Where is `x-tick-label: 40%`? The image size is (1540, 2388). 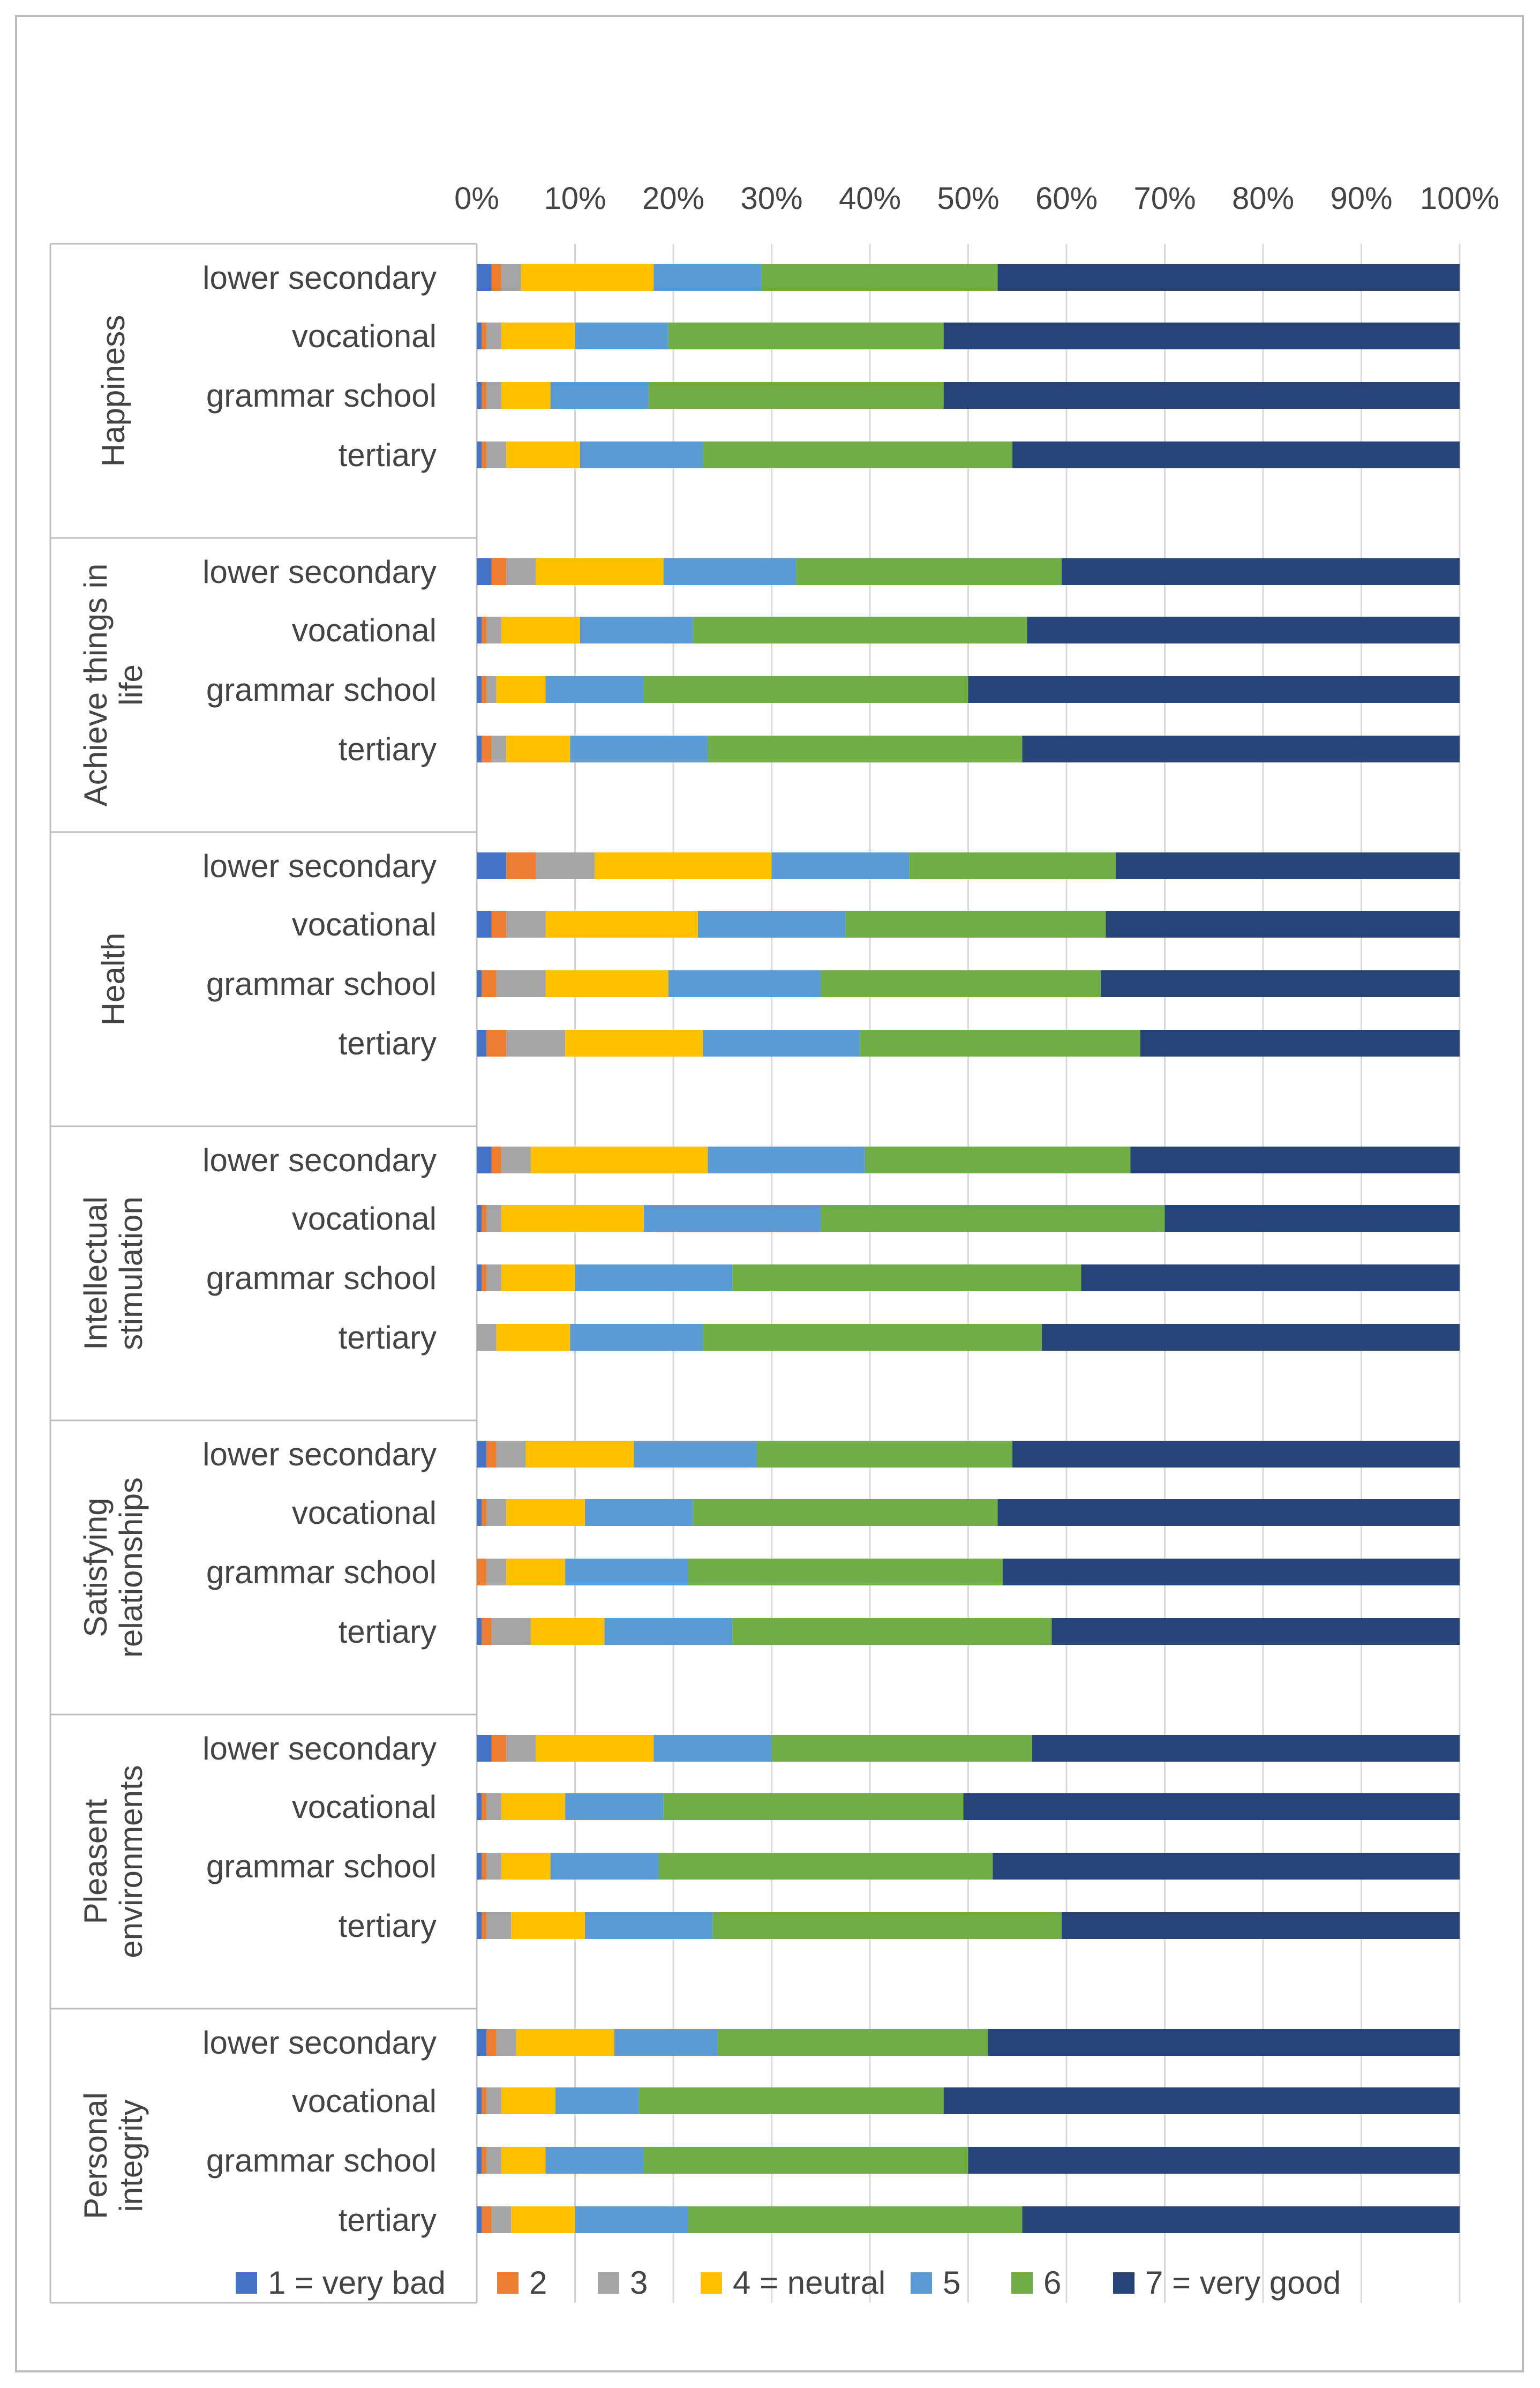 x-tick-label: 40% is located at coordinates (870, 199).